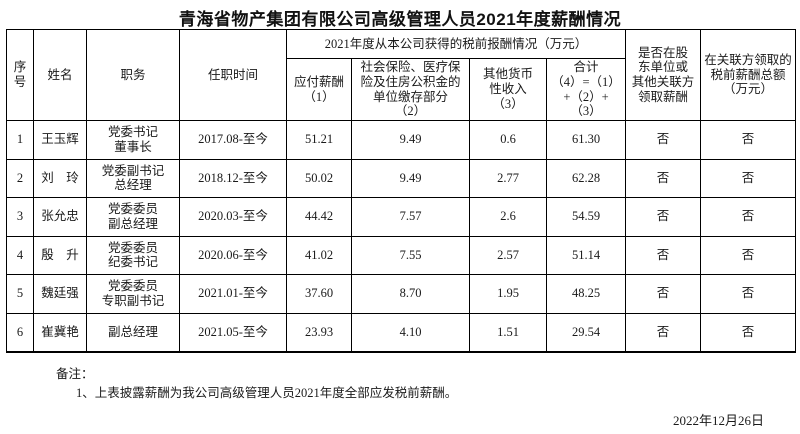 This screenshot has width=800, height=434. I want to click on cell-other: 2.6, so click(508, 217).